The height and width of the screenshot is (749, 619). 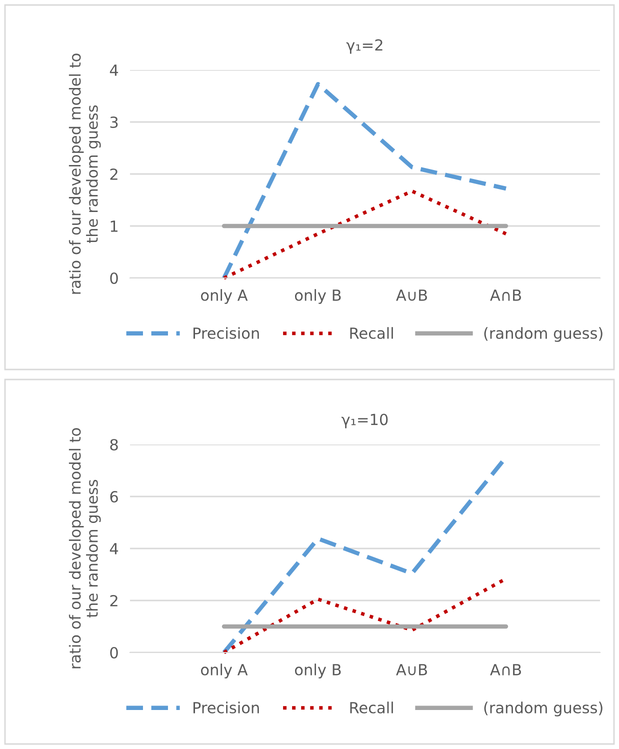 What do you see at coordinates (114, 496) in the screenshot?
I see `y-tick-label: 6` at bounding box center [114, 496].